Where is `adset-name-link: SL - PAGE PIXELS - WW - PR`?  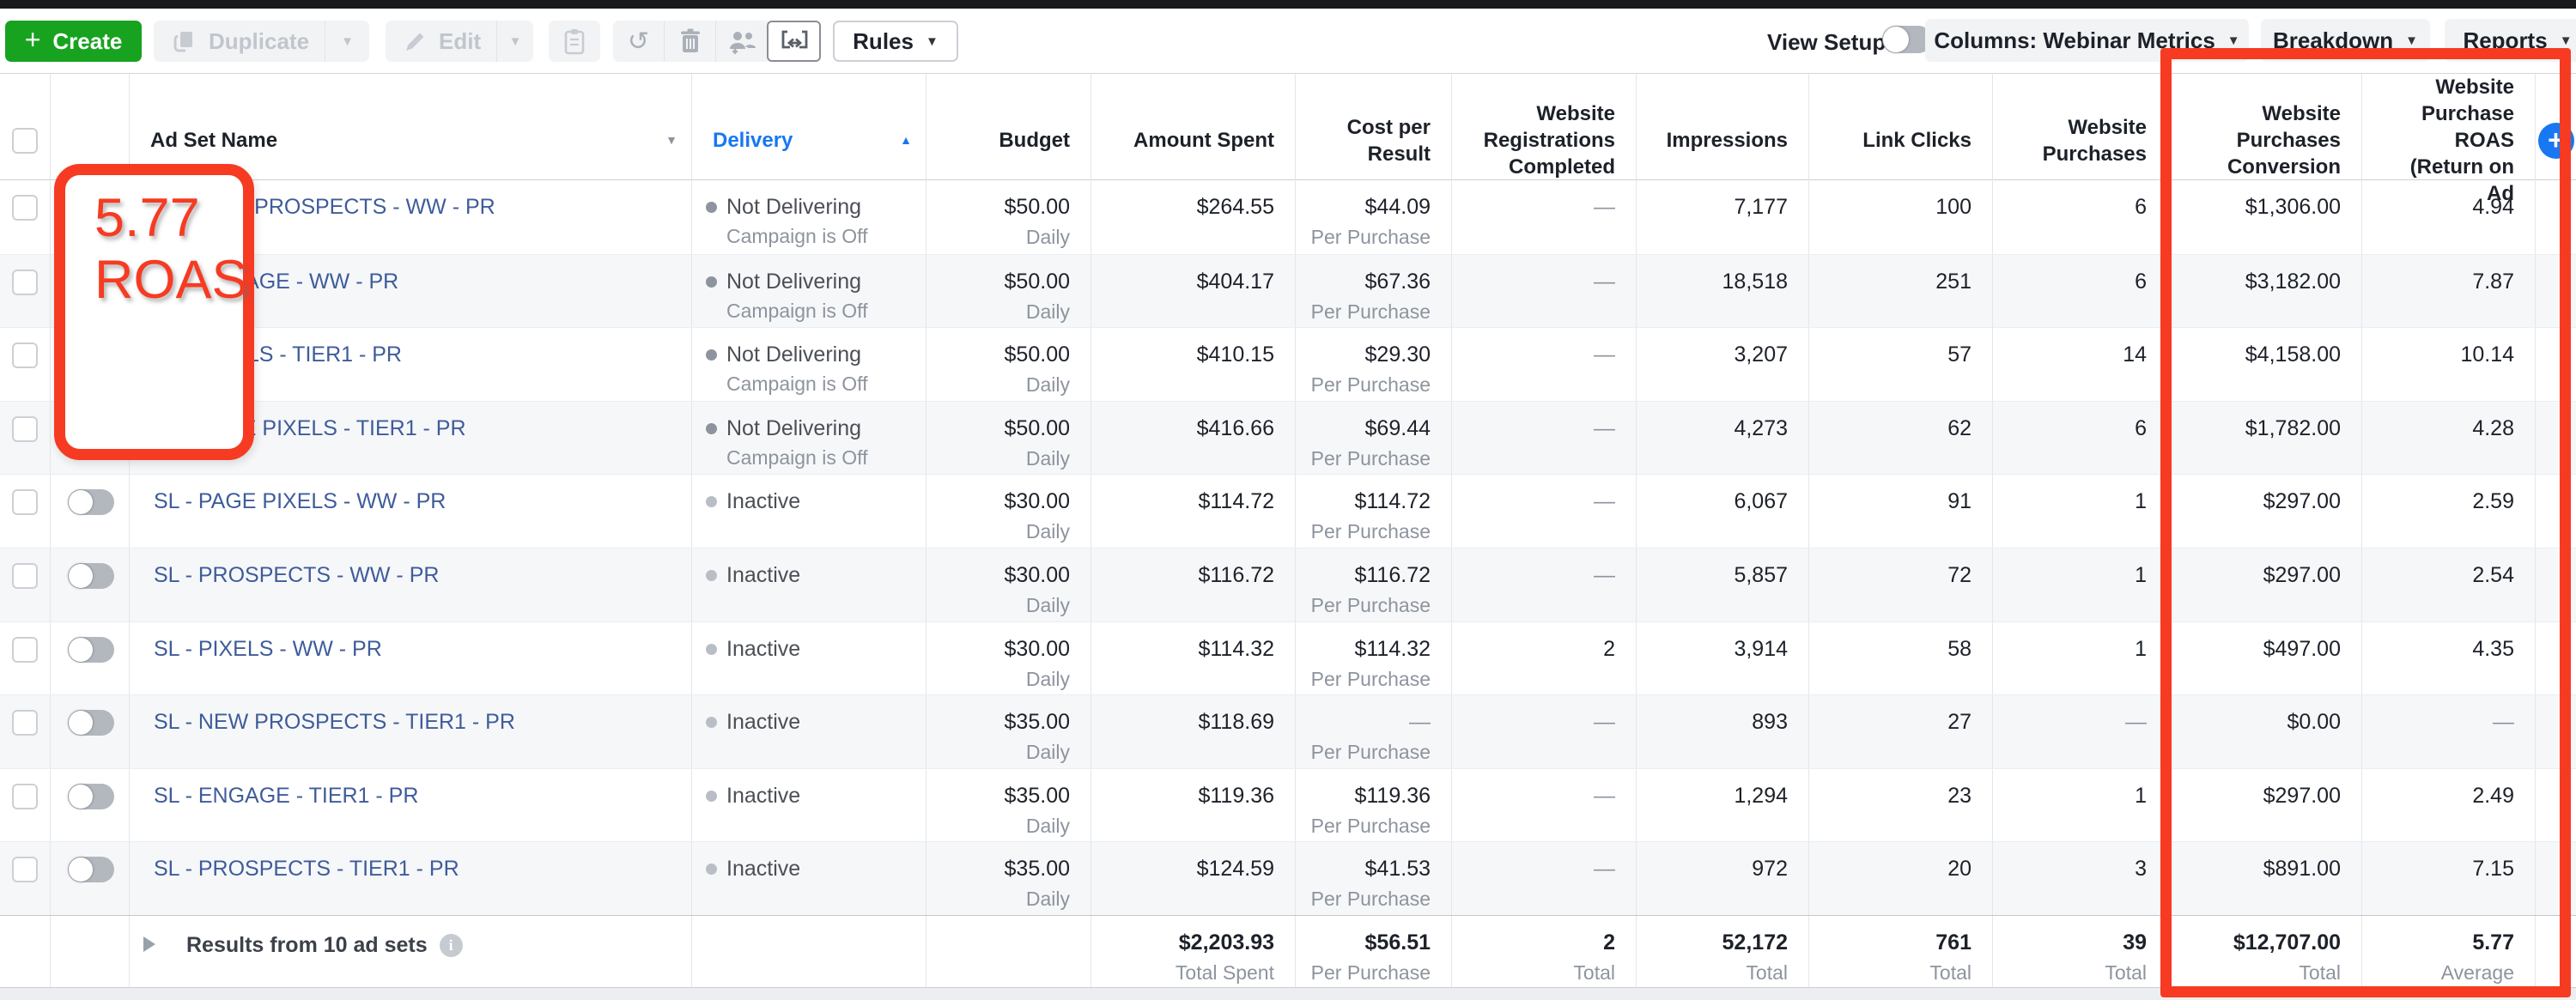 adset-name-link: SL - PAGE PIXELS - WW - PR is located at coordinates (301, 502).